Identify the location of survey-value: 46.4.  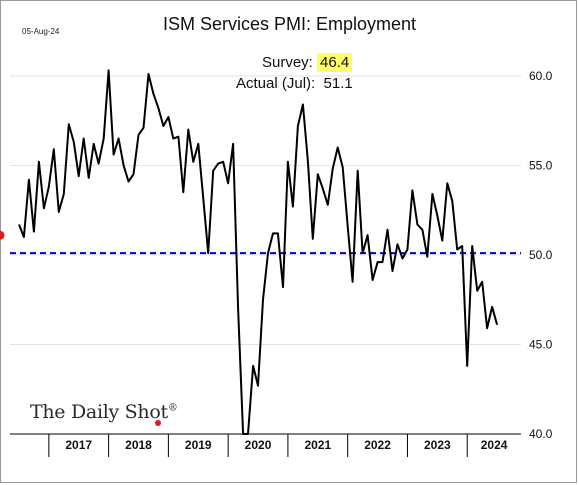
(335, 62).